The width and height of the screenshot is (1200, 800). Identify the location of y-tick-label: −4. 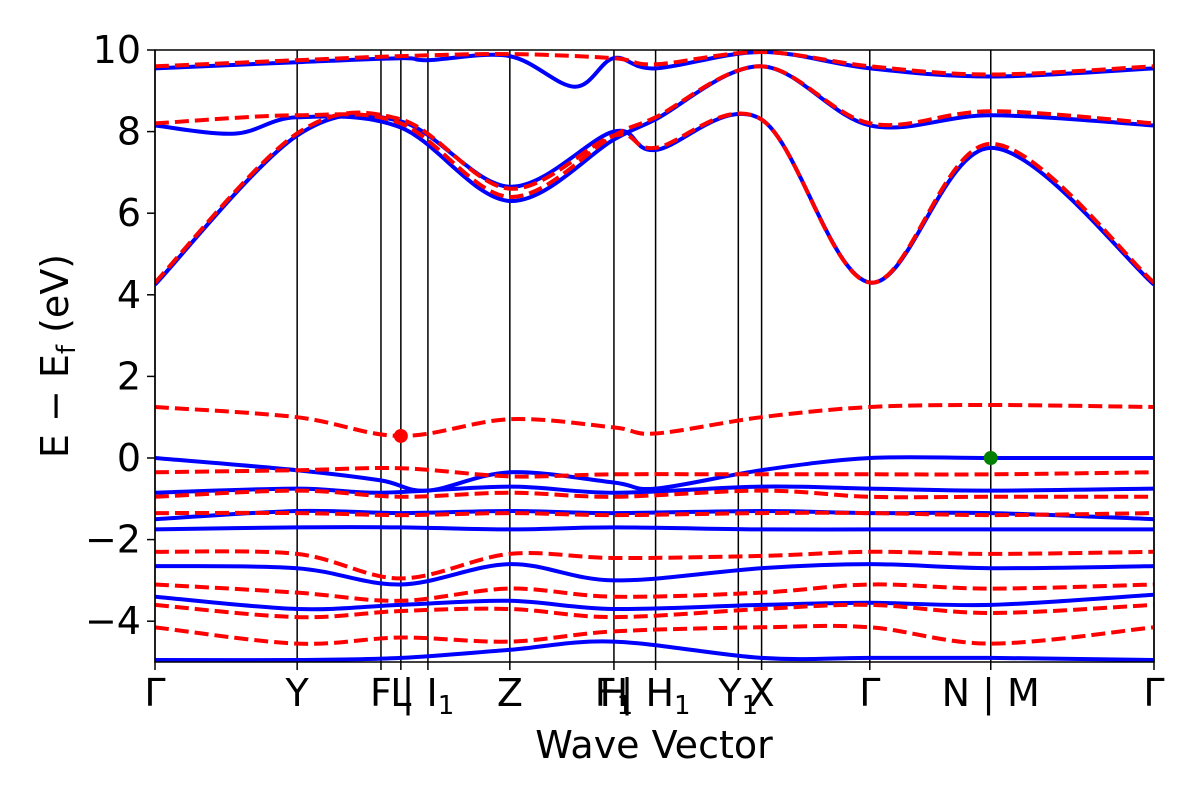
(113, 621).